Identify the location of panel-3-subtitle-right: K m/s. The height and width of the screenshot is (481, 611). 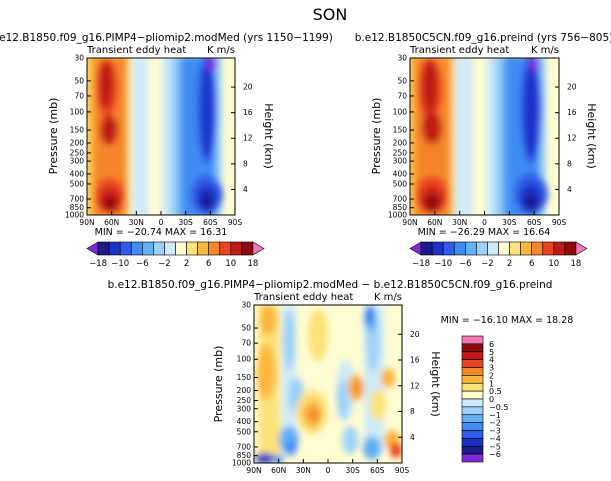
(388, 297).